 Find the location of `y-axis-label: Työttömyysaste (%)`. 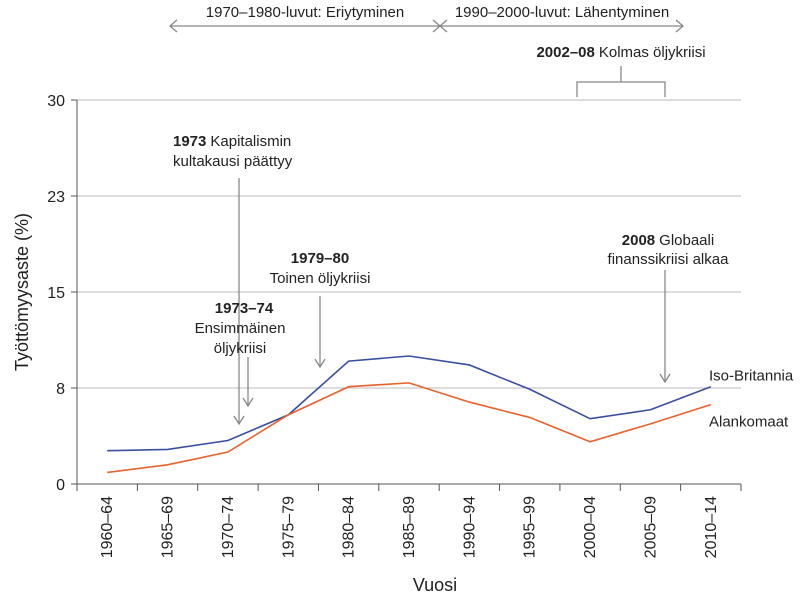

y-axis-label: Työttömyysaste (%) is located at coordinates (22, 292).